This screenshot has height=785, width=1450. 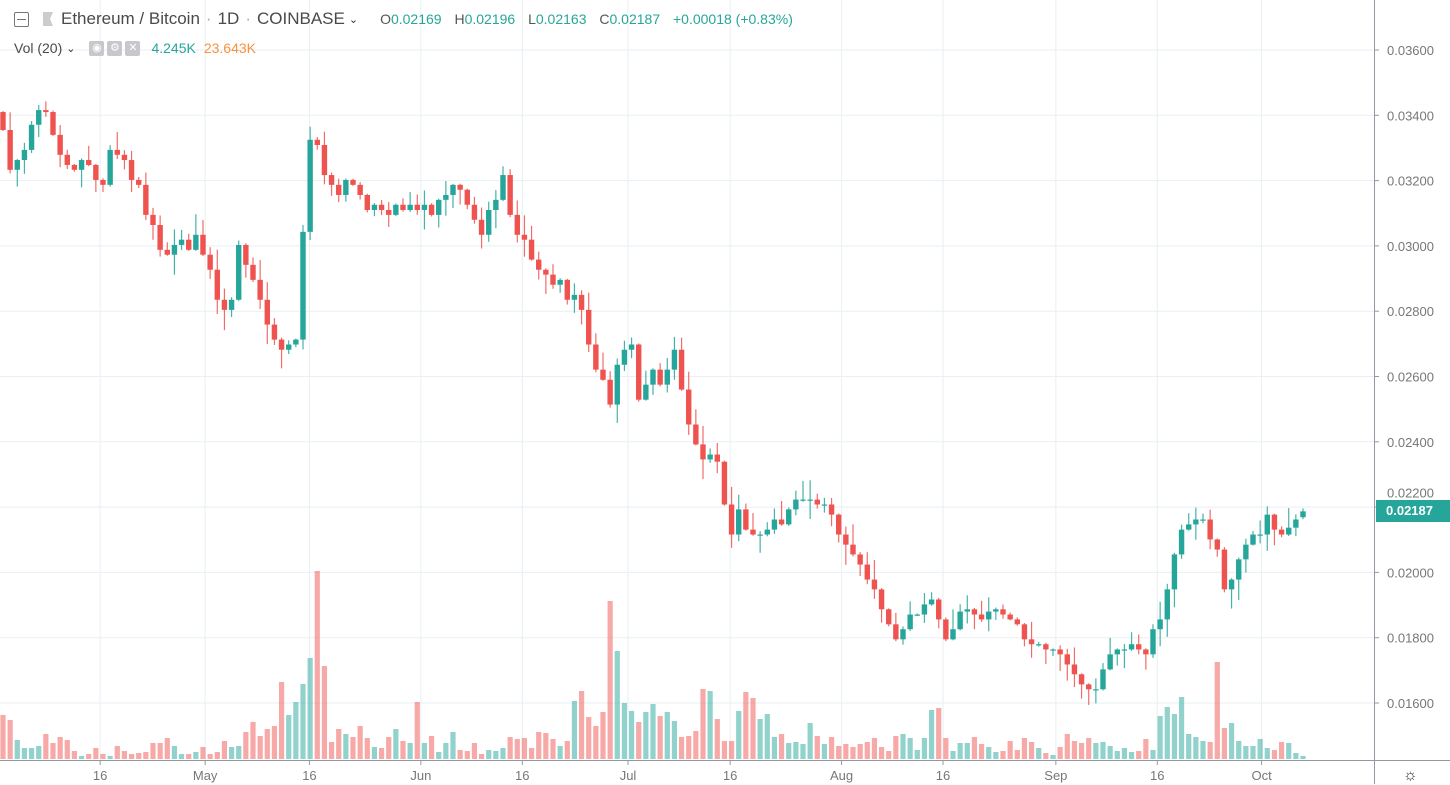 I want to click on exchange: COINBASE, so click(x=300, y=18).